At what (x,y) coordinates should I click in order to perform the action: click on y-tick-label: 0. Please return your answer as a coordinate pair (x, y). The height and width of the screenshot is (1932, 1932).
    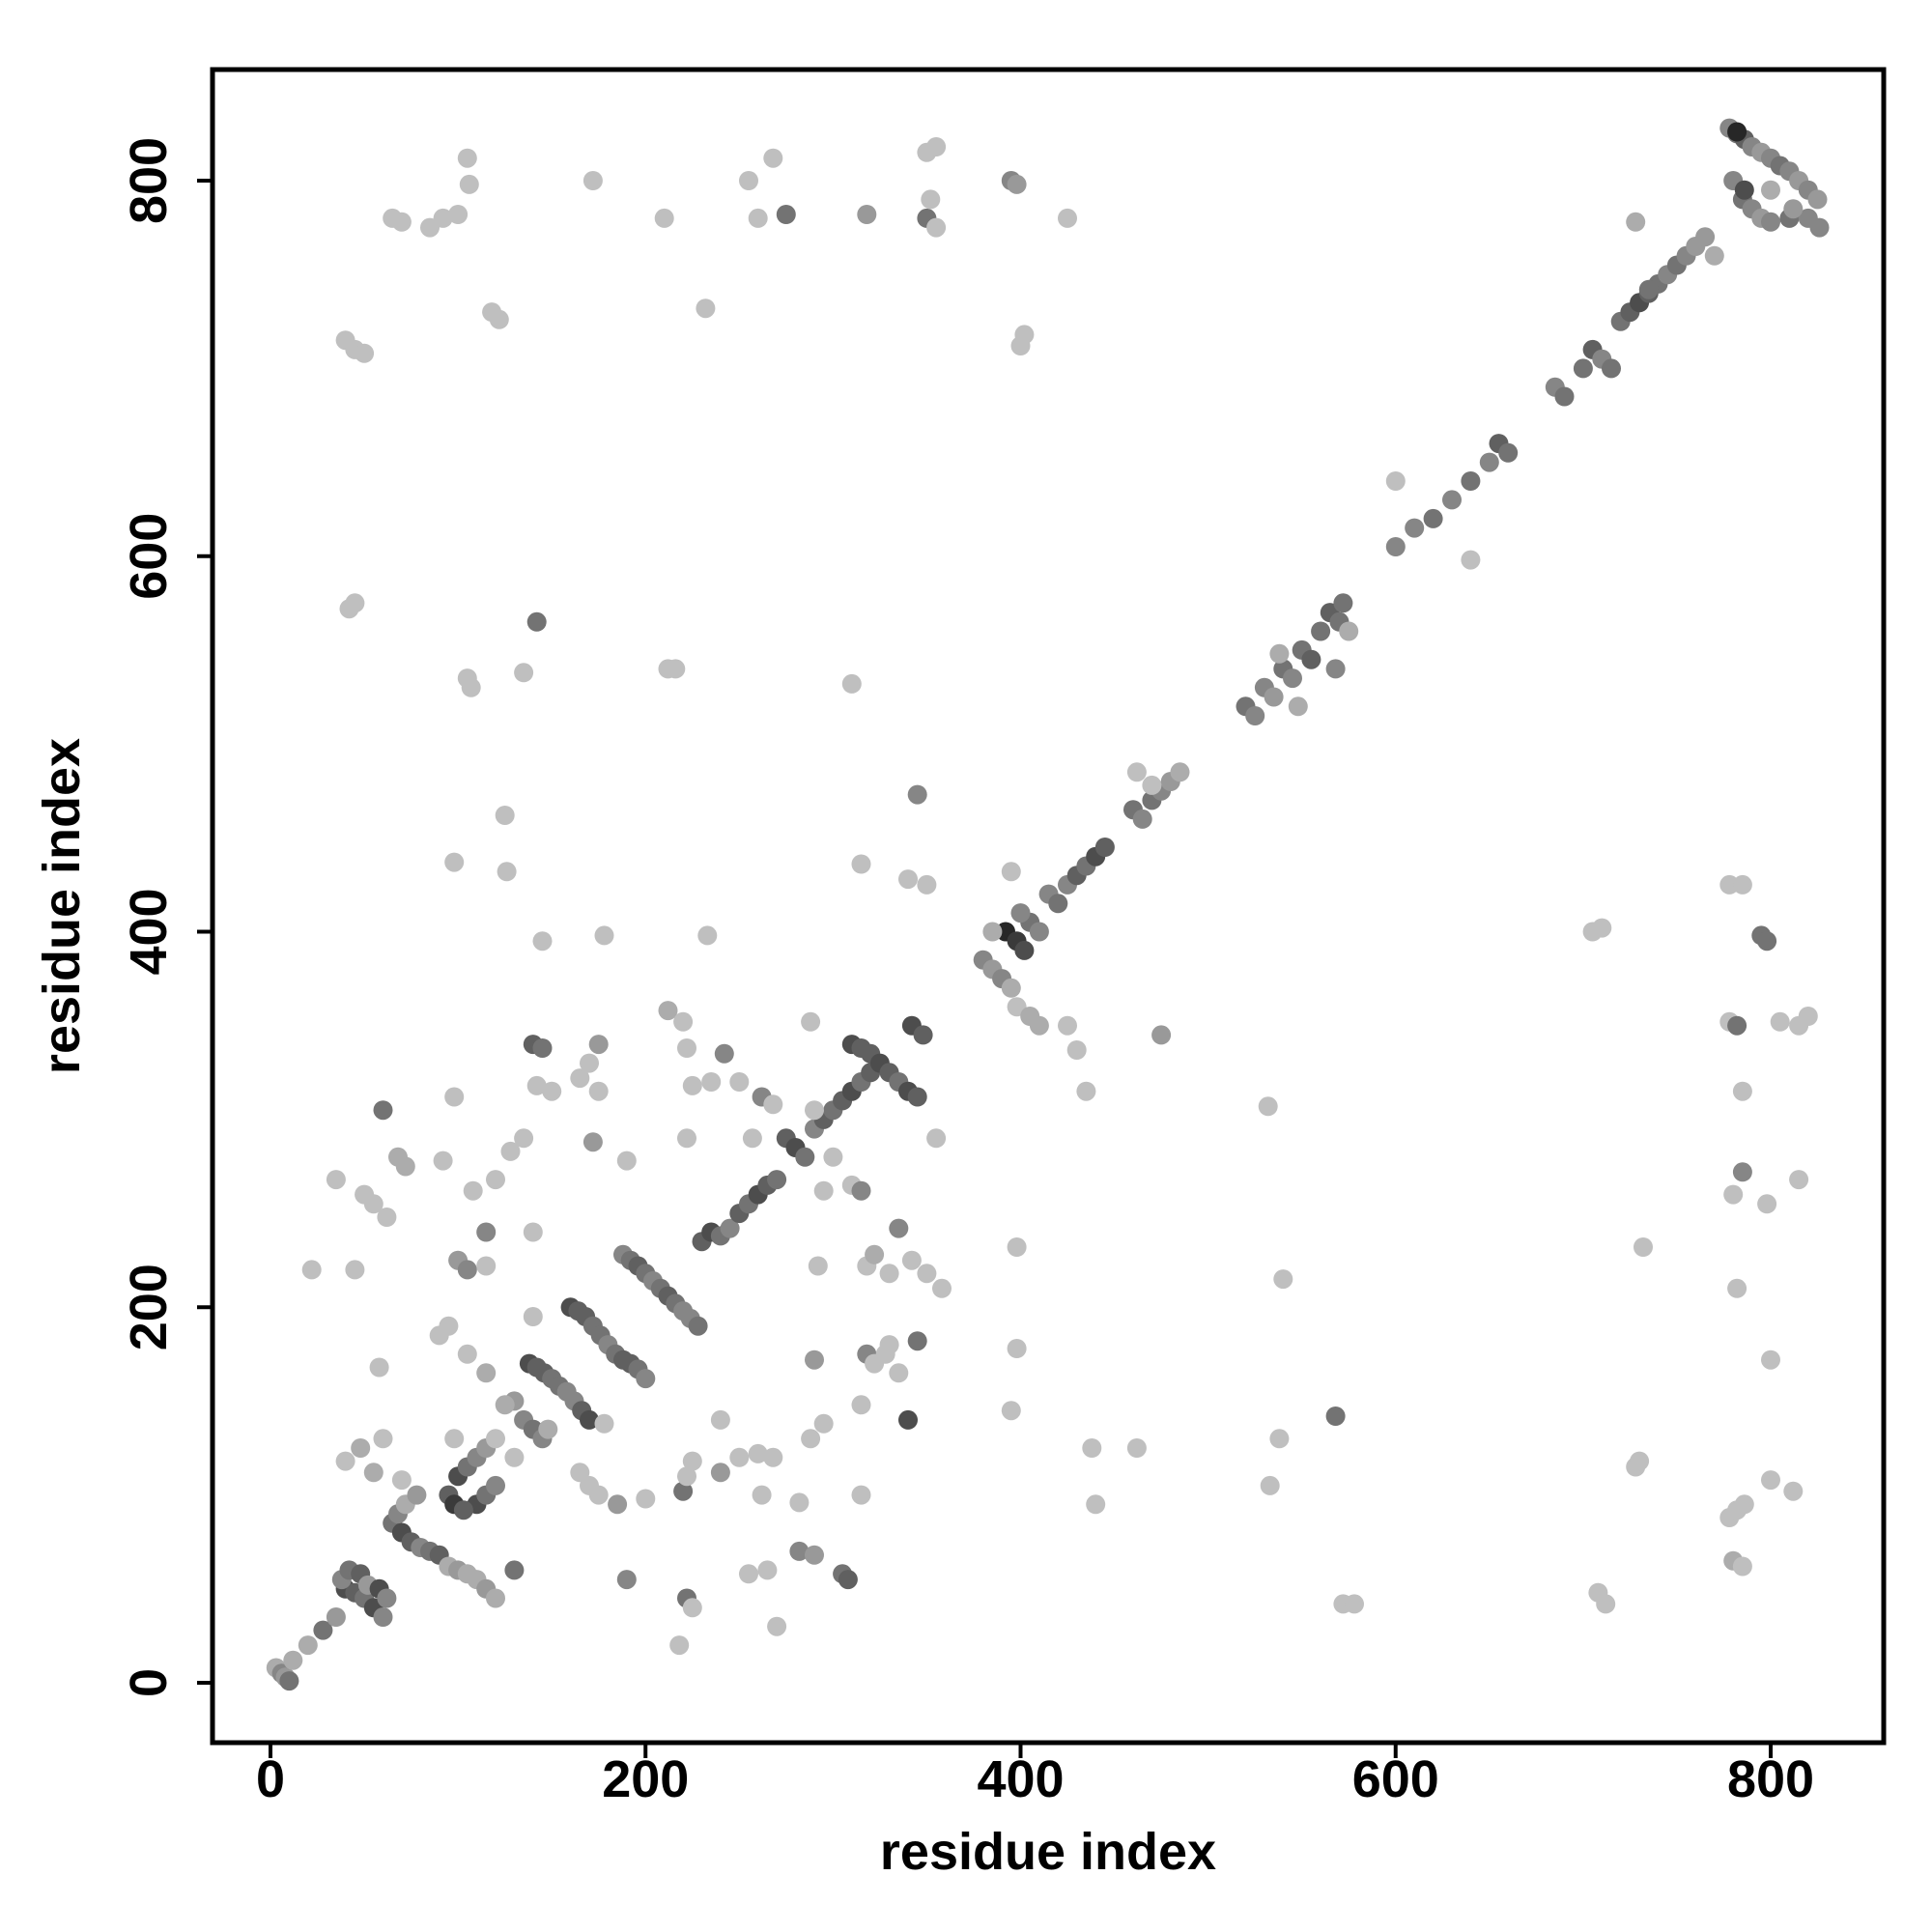
    Looking at the image, I should click on (149, 1682).